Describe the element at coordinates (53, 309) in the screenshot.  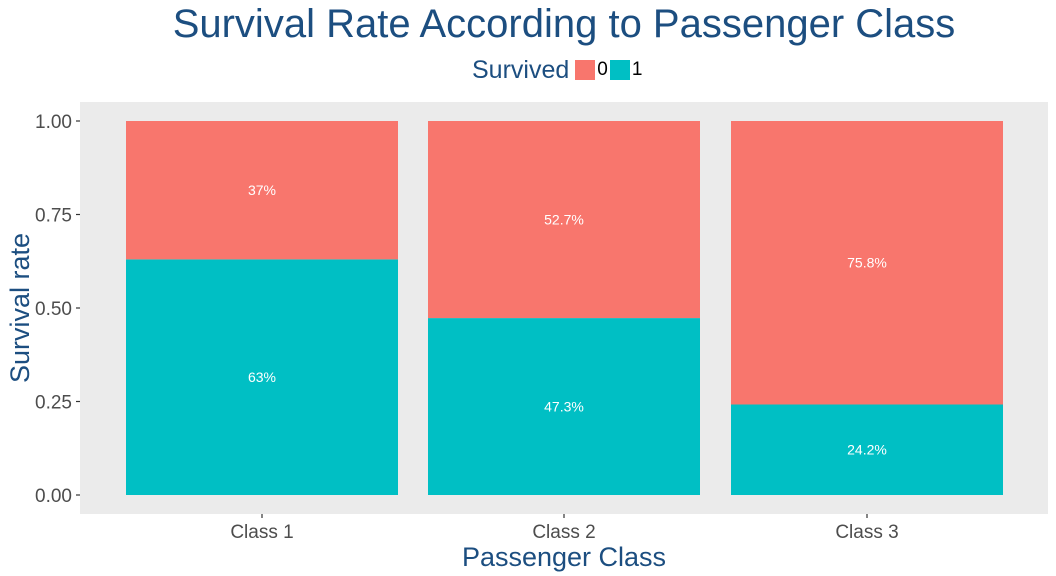
I see `y-tick-label: 0.50` at that location.